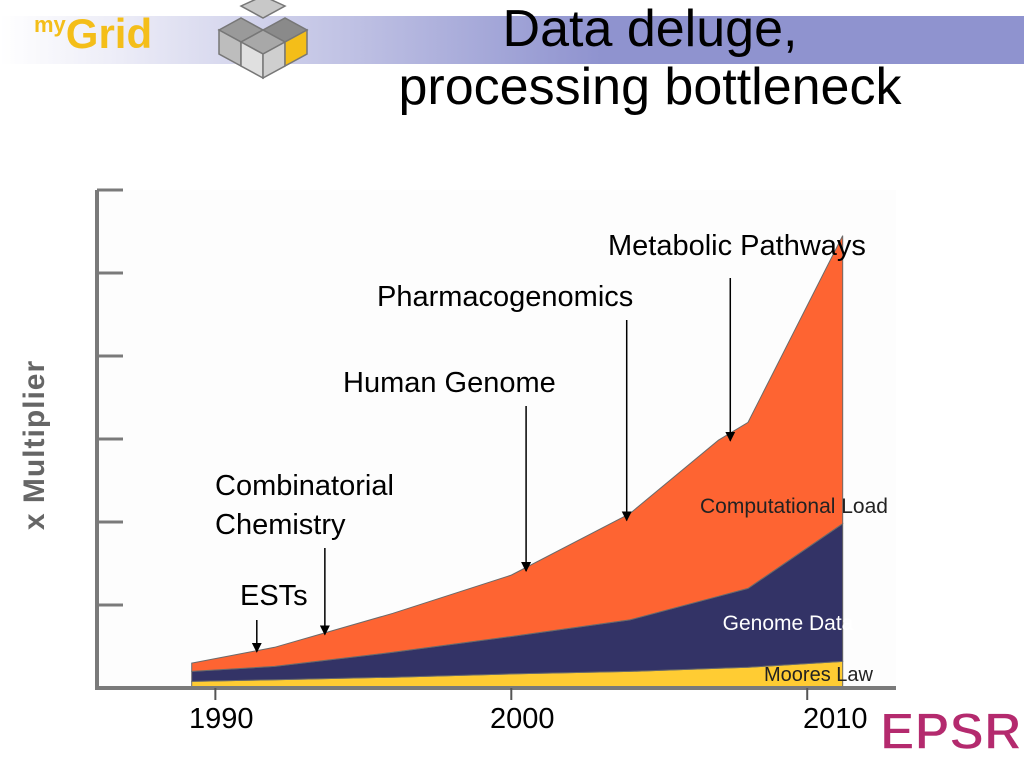  I want to click on annotation-combinatorial-chemistry: Combinatorial Chemistry, so click(304, 505).